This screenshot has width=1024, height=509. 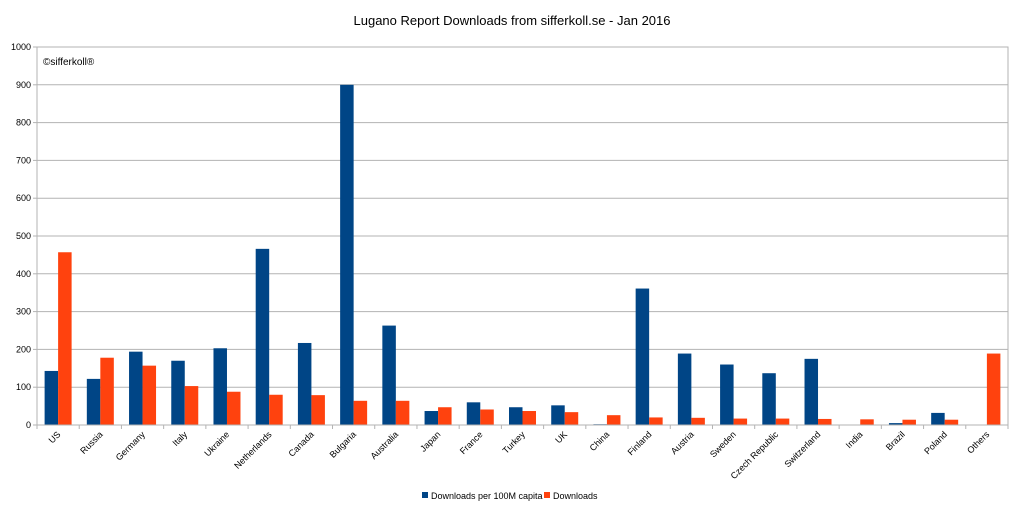 What do you see at coordinates (91, 442) in the screenshot?
I see `x-category-label: Russia` at bounding box center [91, 442].